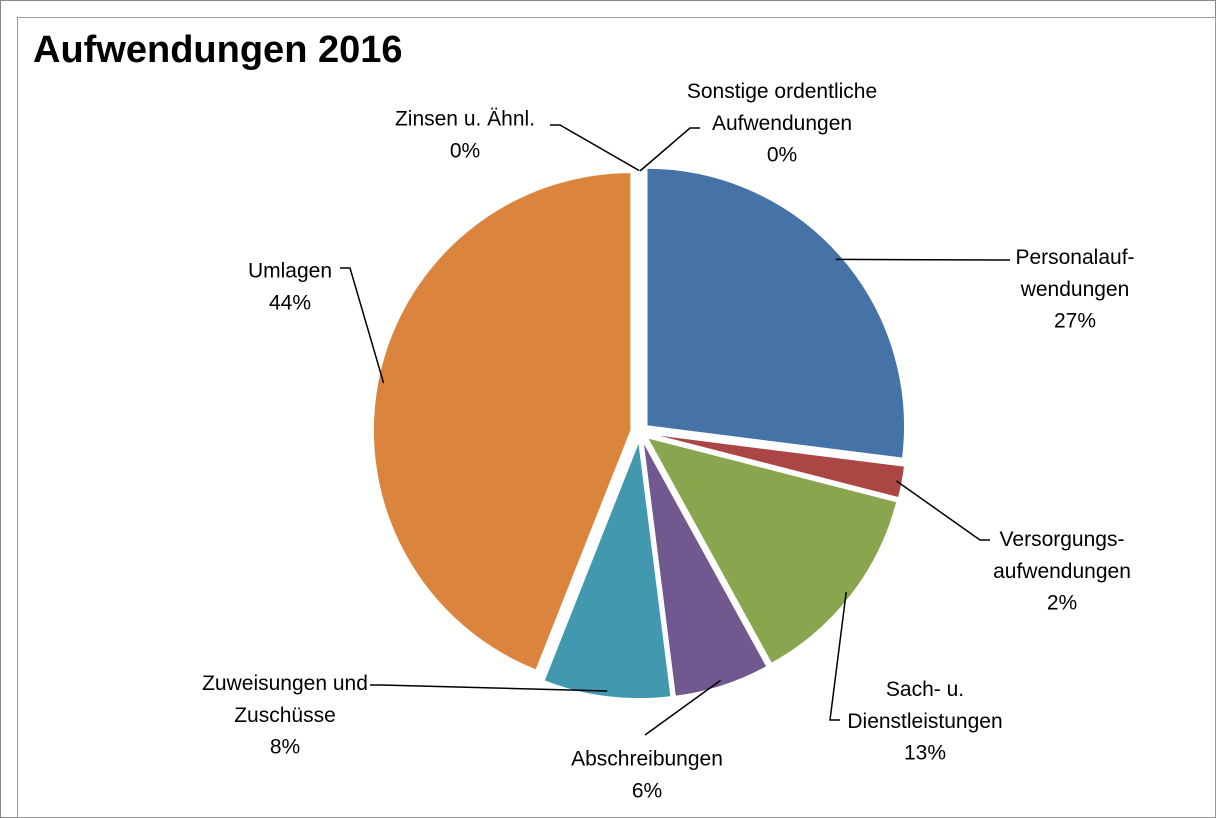 This screenshot has width=1216, height=818. Describe the element at coordinates (290, 303) in the screenshot. I see `slice-value-label: 44%` at that location.